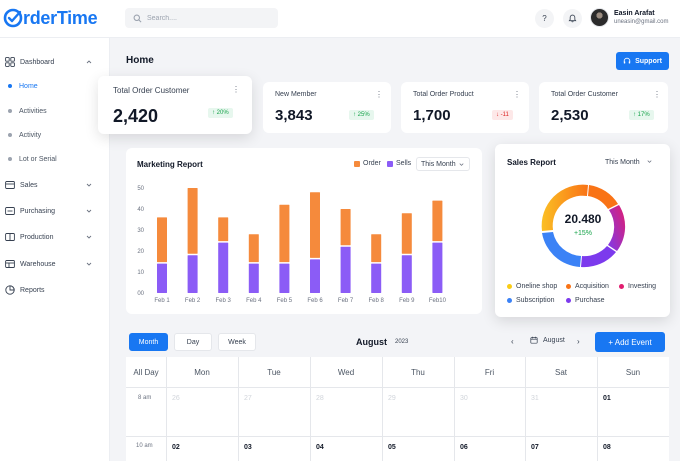 This screenshot has height=461, width=680. Describe the element at coordinates (55, 86) in the screenshot. I see `sidebar-sub-home: Home` at that location.